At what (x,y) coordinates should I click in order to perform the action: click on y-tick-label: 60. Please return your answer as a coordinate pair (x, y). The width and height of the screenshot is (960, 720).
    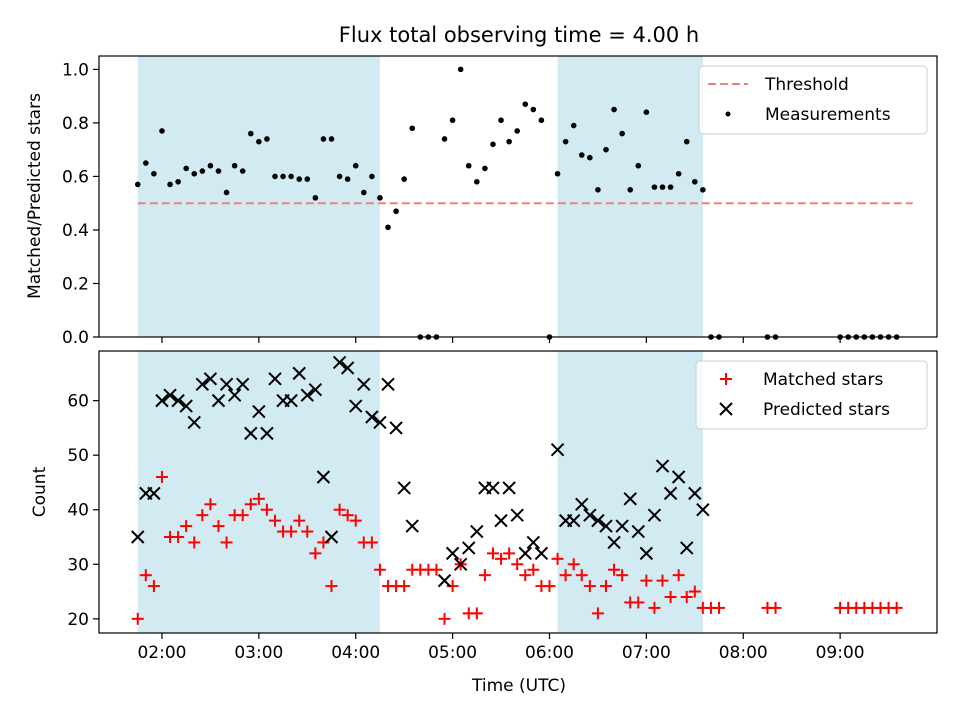
    Looking at the image, I should click on (78, 402).